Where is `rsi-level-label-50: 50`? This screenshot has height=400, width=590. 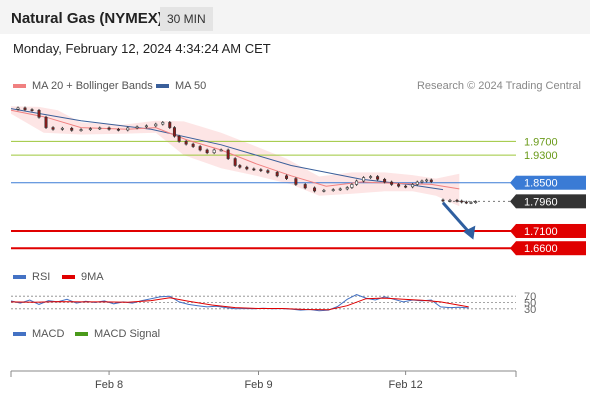
rsi-level-label-50: 50 is located at coordinates (530, 304).